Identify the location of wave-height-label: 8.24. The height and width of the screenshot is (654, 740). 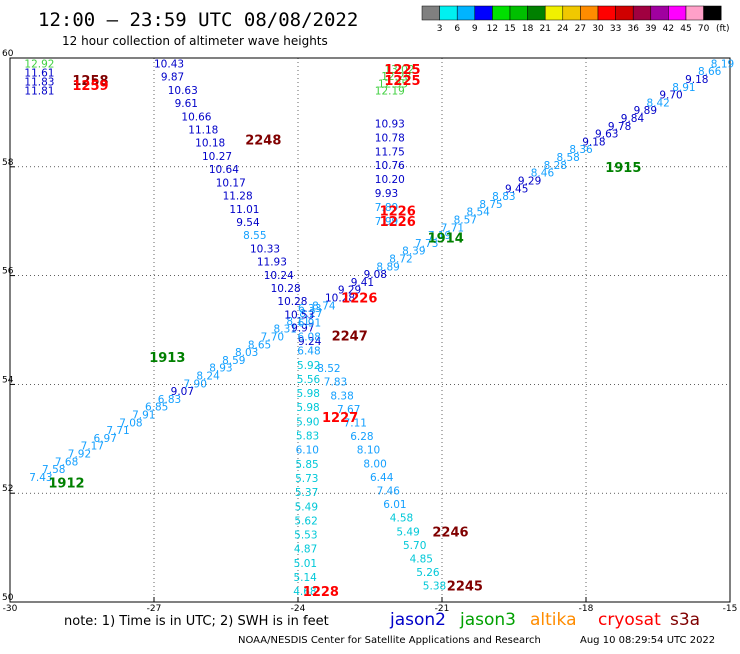
(208, 376).